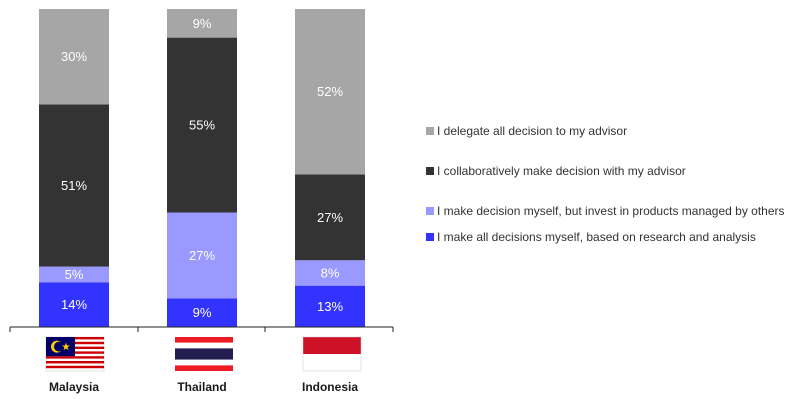 This screenshot has width=803, height=399. I want to click on category-label-indonesia: Indonesia, so click(330, 387).